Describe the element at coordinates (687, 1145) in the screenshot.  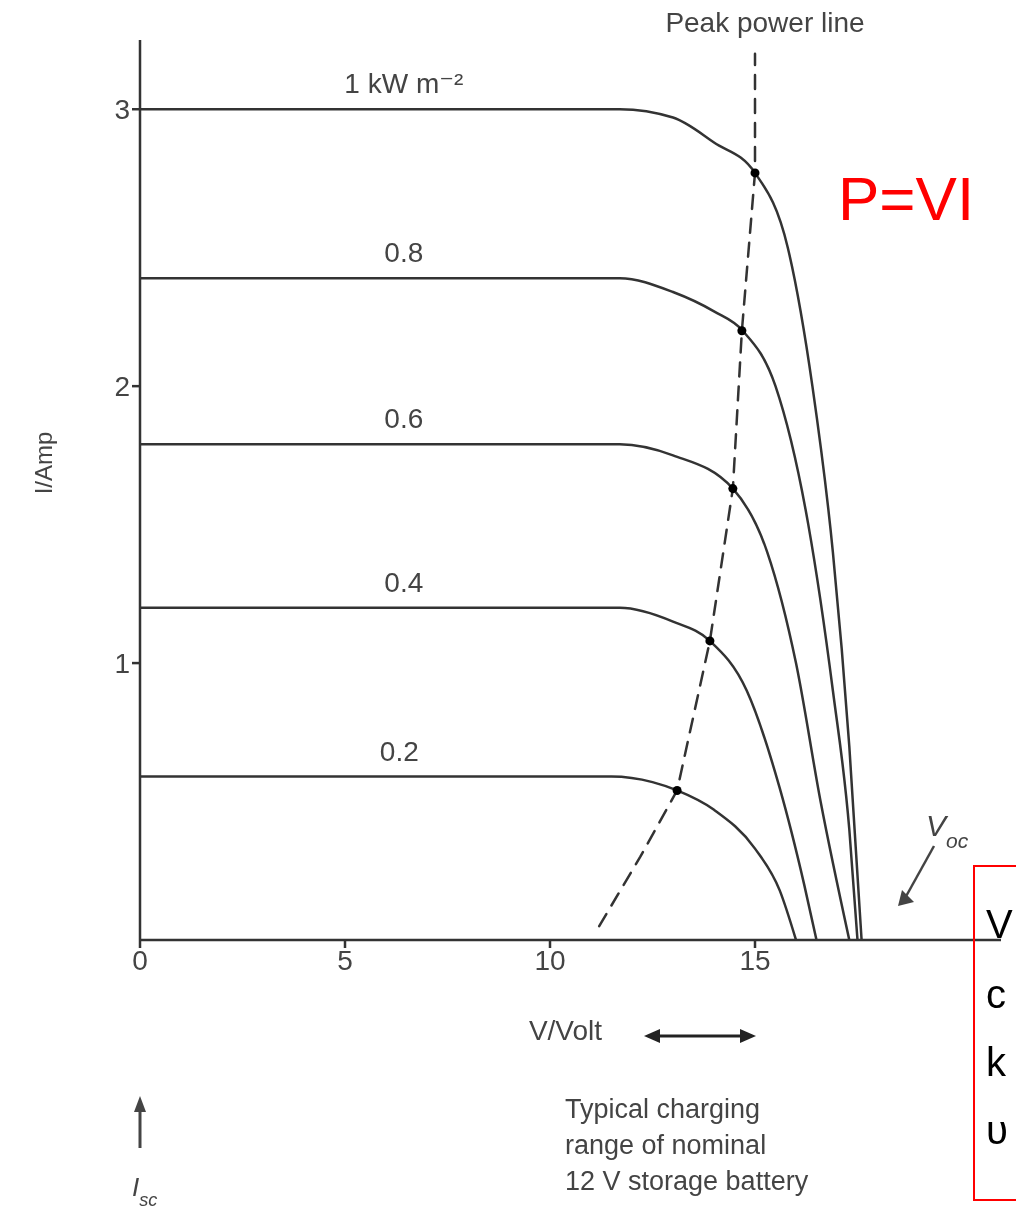
I see `text: Typical charging range of nominal 12 V storage battery` at that location.